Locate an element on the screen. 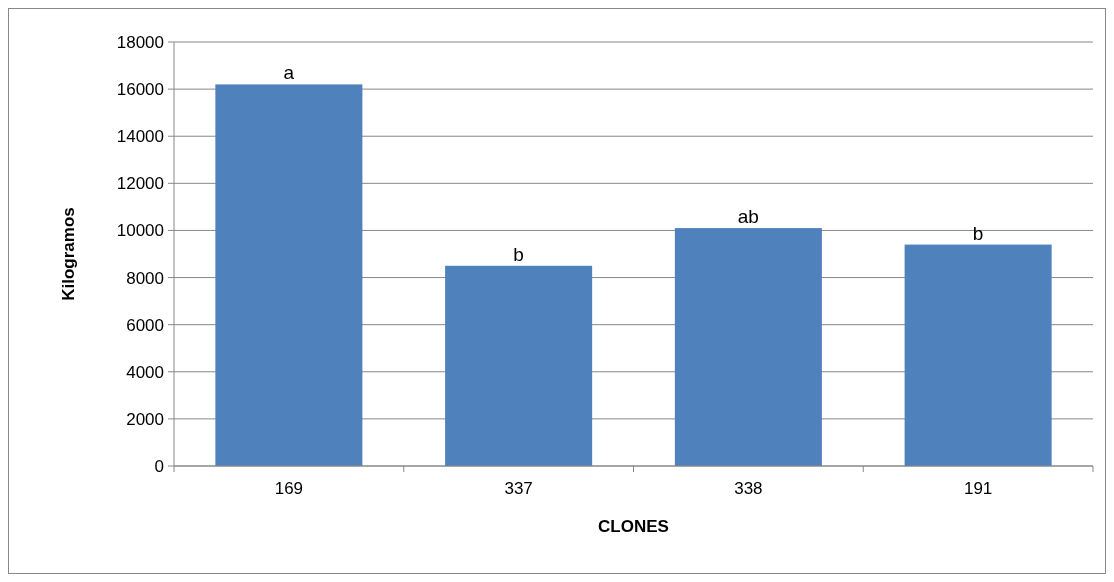 This screenshot has width=1114, height=582. y-tick-label: 16000 is located at coordinates (140, 90).